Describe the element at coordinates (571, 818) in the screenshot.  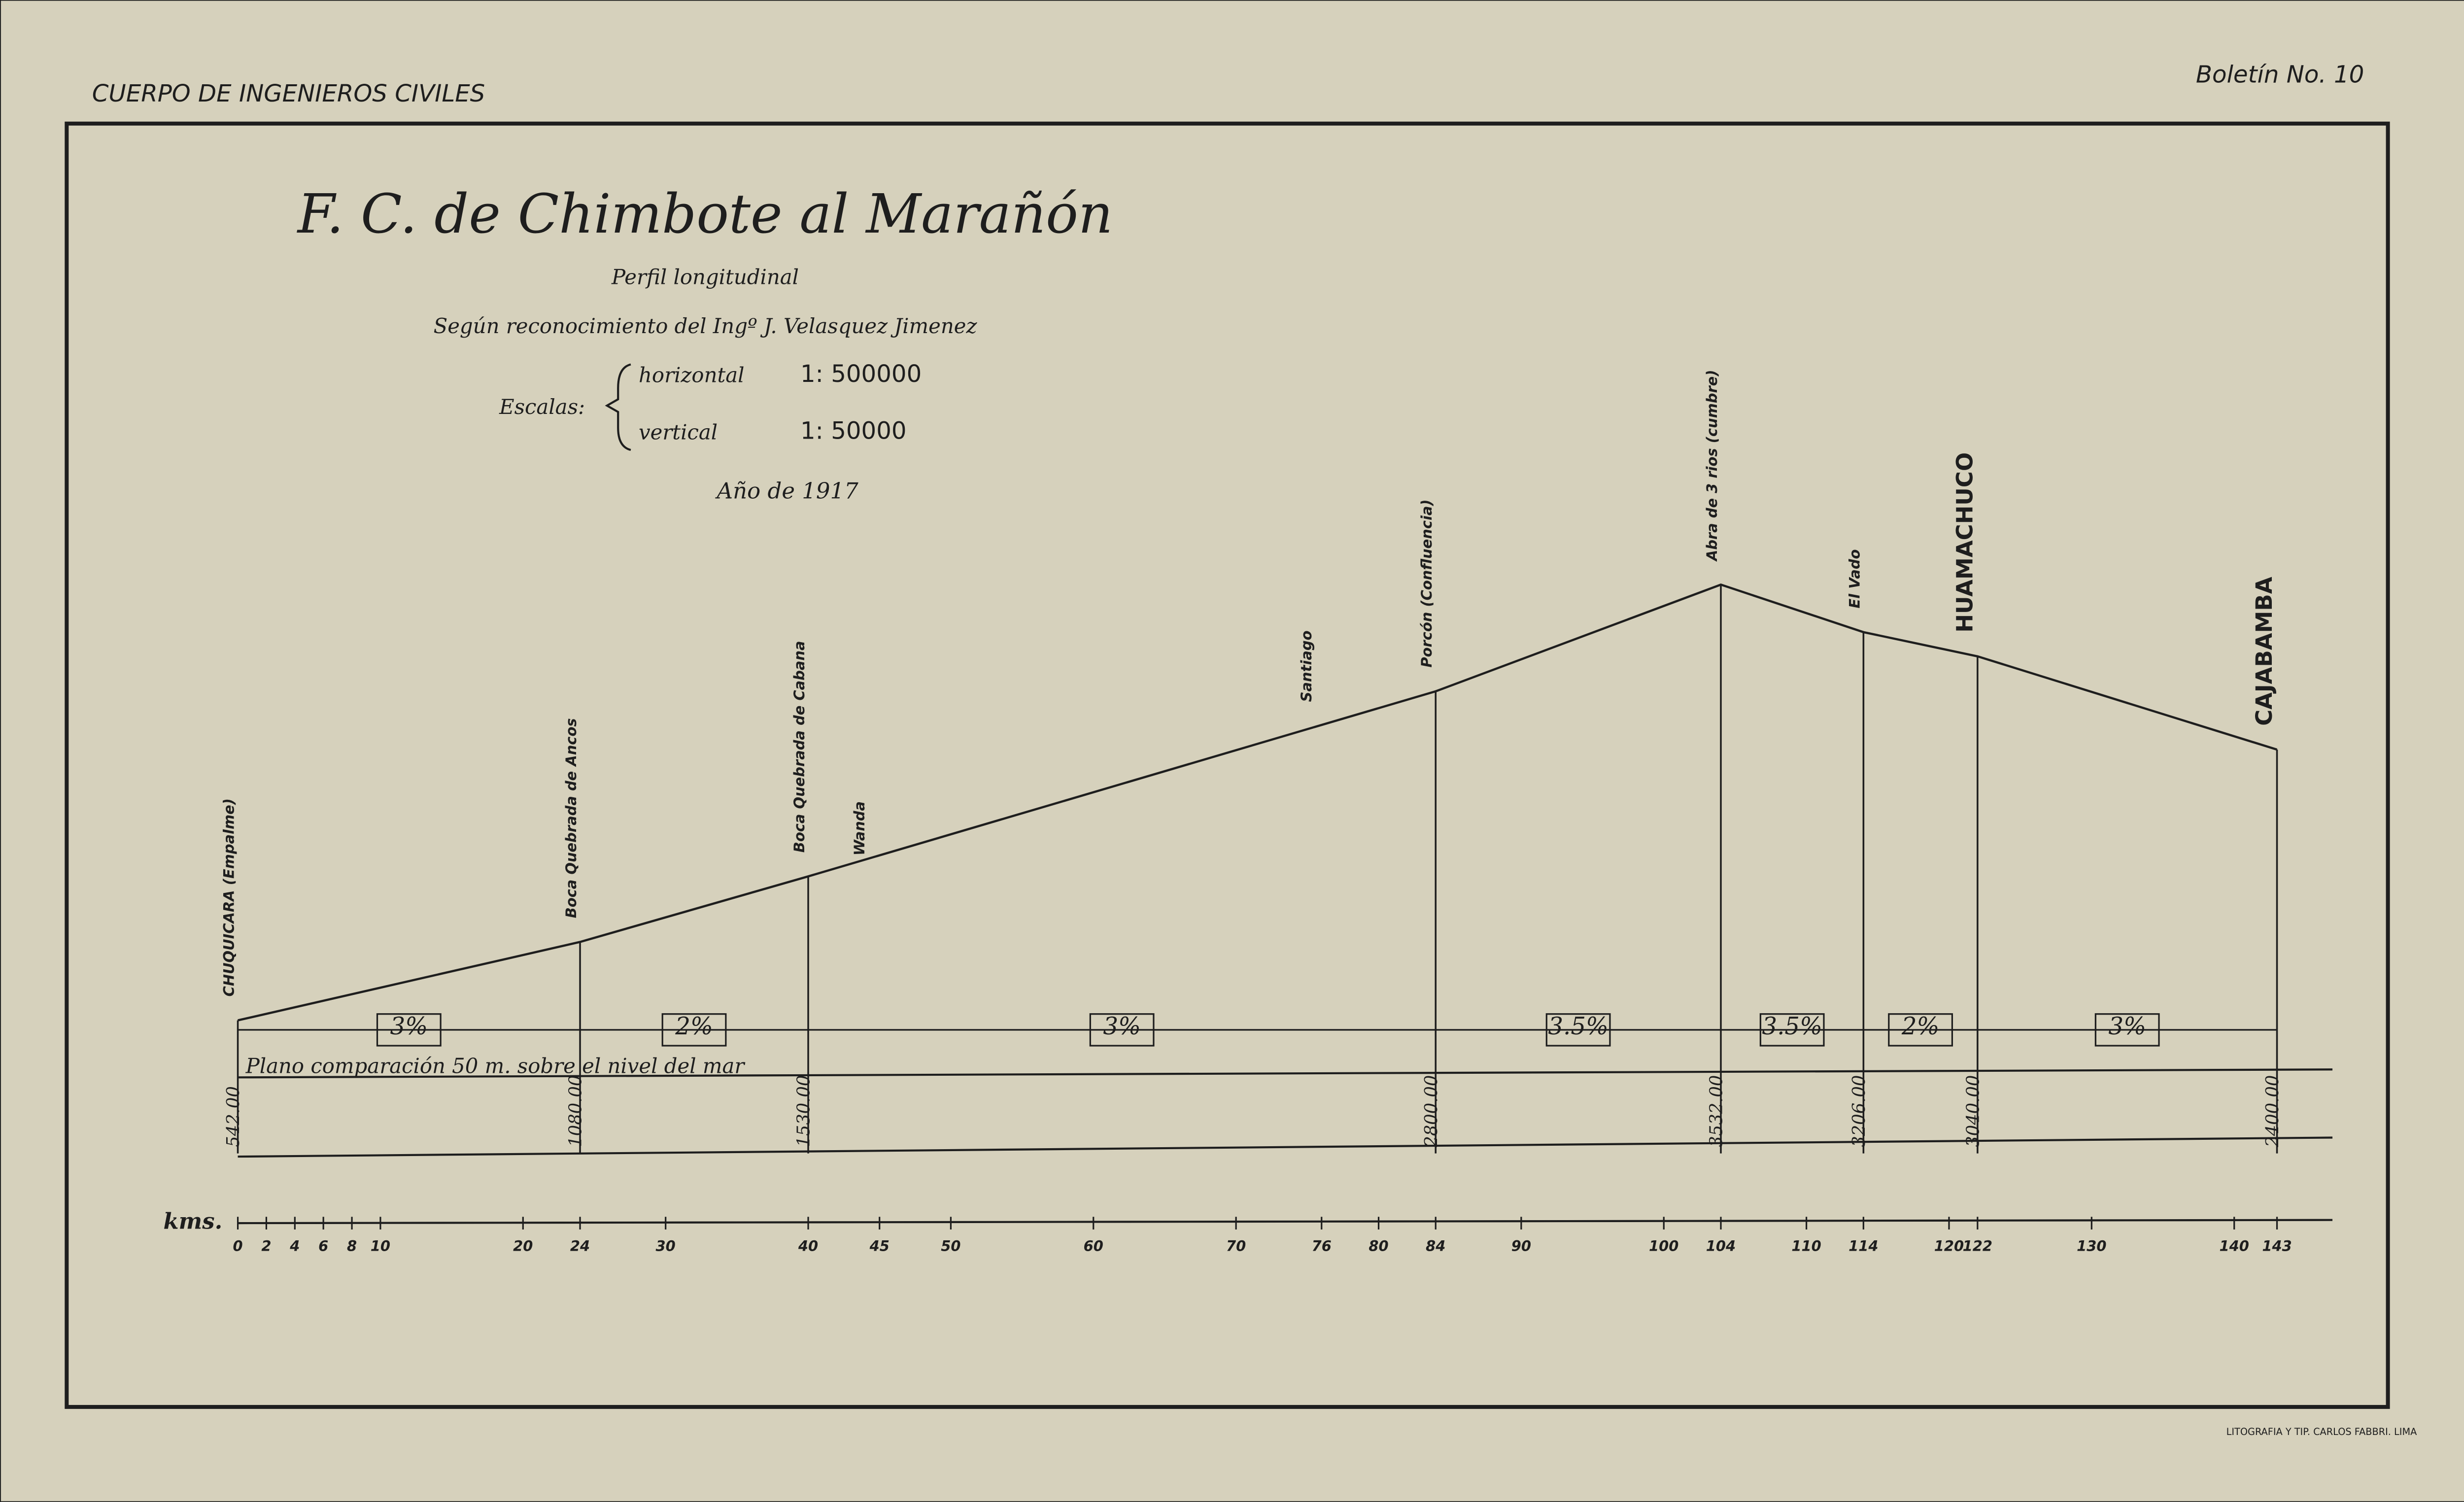
I see `station-name: Boca Quebrada de Ancos` at that location.